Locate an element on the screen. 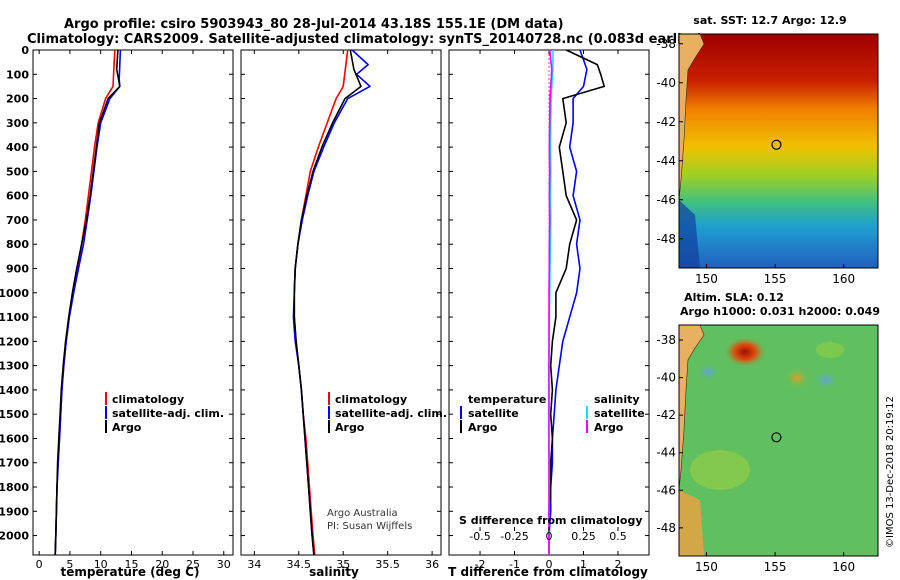 The image size is (900, 580). x-tick-label: 5 is located at coordinates (69, 564).